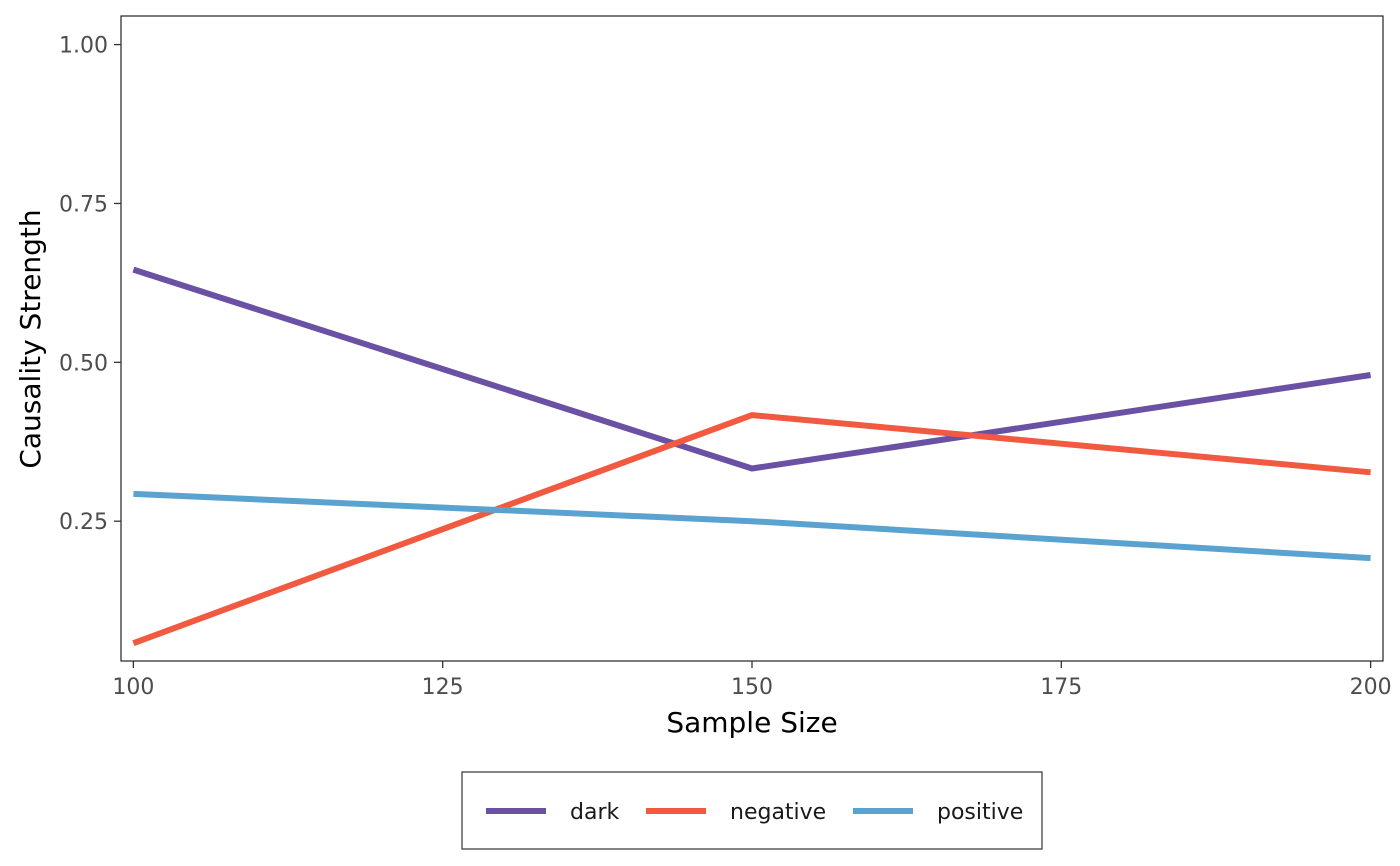  I want to click on legend-box, so click(752, 810).